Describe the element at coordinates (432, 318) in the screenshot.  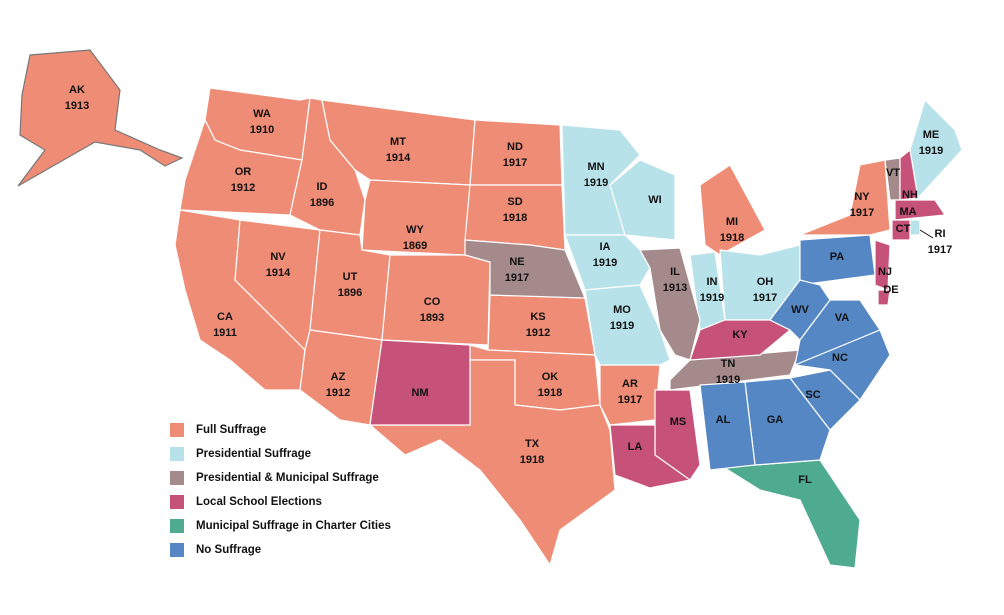
I see `state-year: 1893` at that location.